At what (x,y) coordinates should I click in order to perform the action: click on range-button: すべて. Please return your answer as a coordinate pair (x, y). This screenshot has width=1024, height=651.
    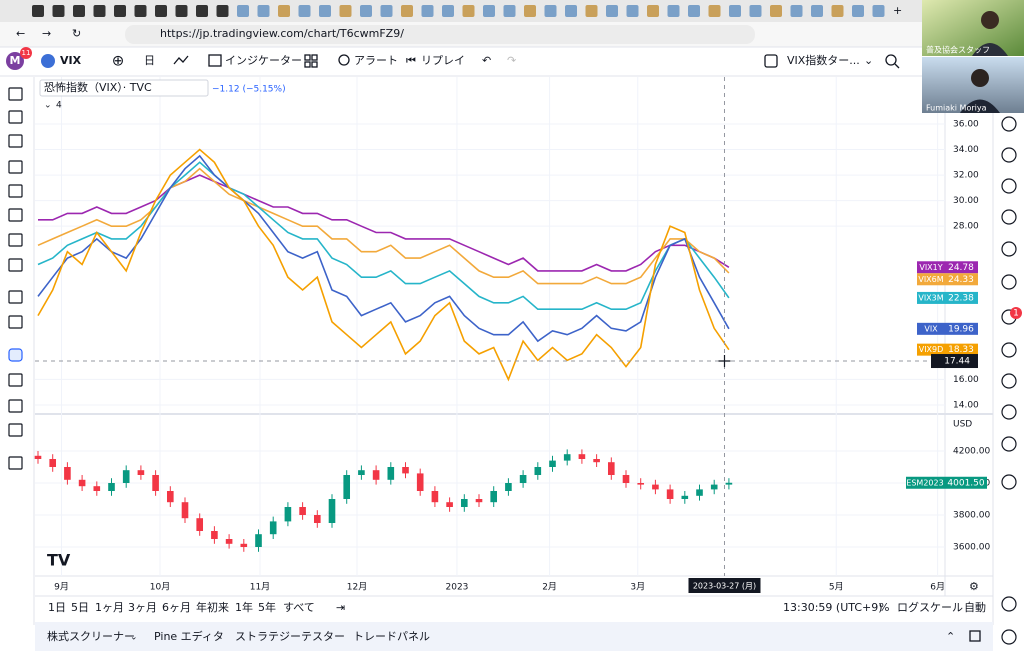
    Looking at the image, I should click on (299, 607).